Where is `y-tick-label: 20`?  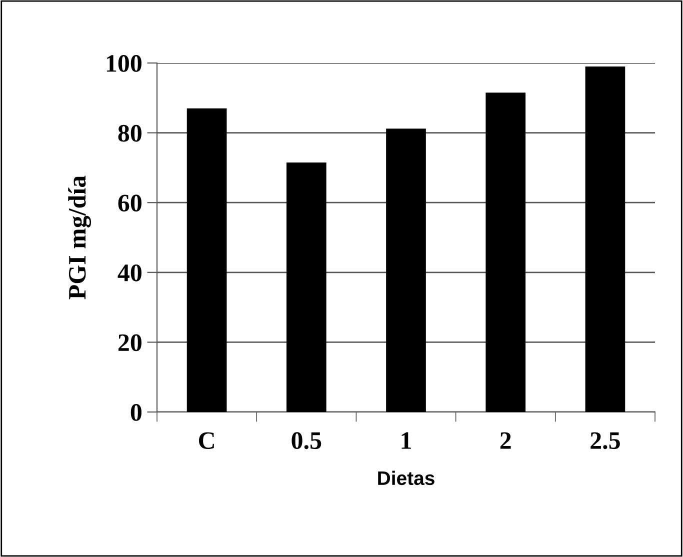 y-tick-label: 20 is located at coordinates (130, 343).